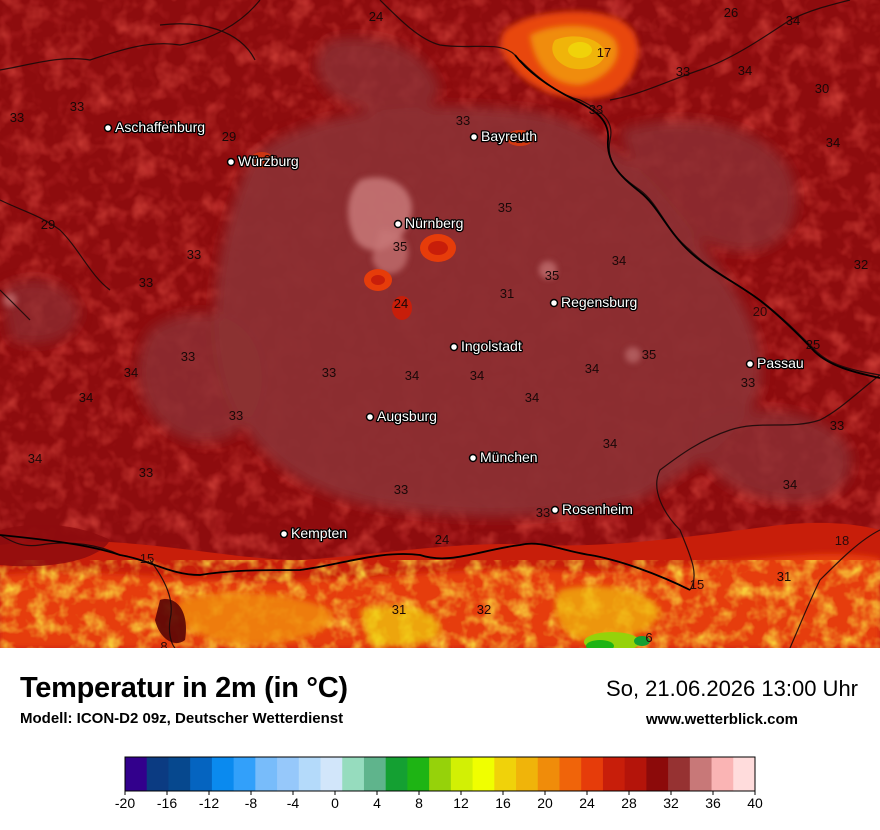 This screenshot has height=830, width=880. Describe the element at coordinates (251, 803) in the screenshot. I see `legend-tick-label: -8` at that location.